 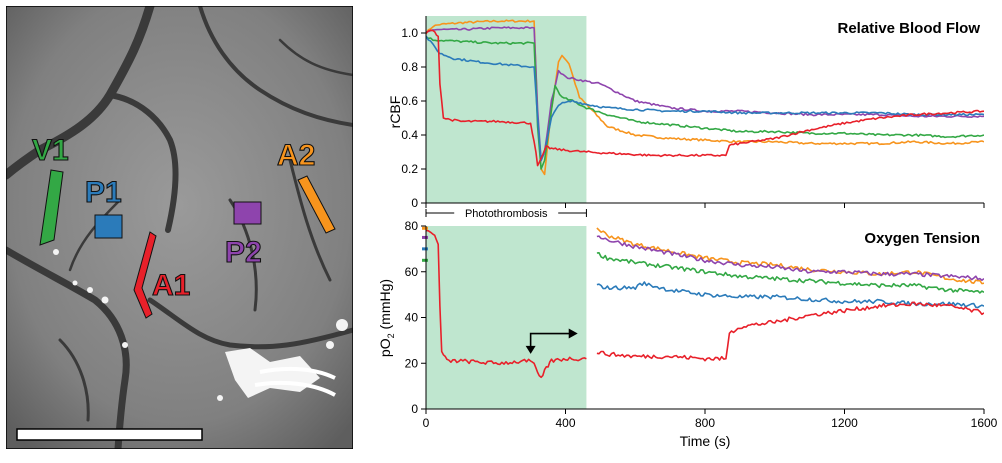 I want to click on y-tick-label: 0.4, so click(x=409, y=135).